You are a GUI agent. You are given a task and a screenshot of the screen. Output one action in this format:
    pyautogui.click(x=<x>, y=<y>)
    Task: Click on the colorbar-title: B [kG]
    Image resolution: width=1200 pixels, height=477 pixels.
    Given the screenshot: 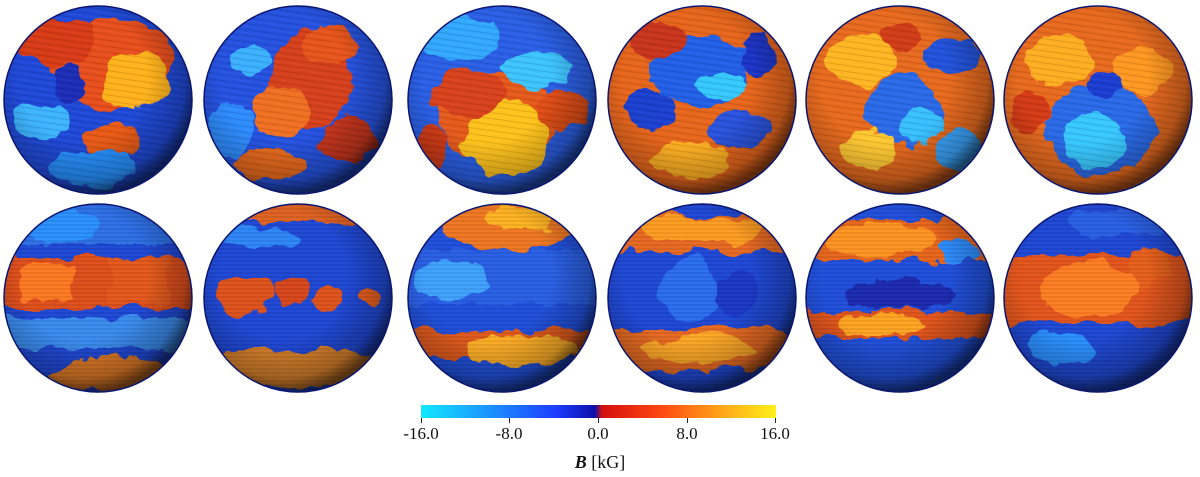 What is the action you would take?
    pyautogui.click(x=600, y=462)
    